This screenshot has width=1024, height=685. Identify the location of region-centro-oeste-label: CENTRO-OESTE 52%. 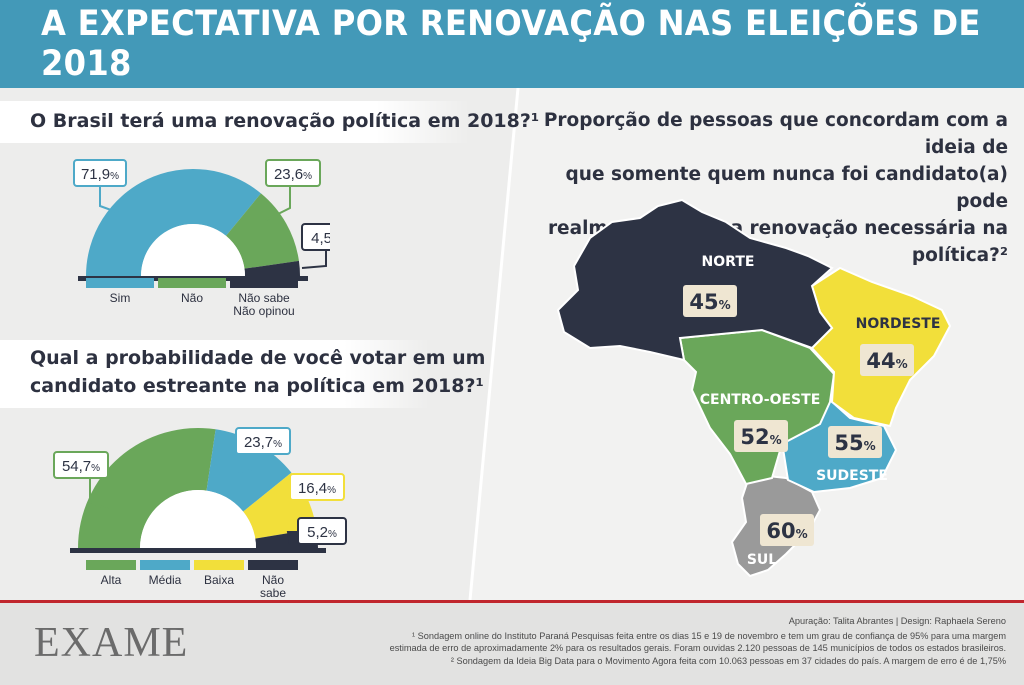
(760, 422).